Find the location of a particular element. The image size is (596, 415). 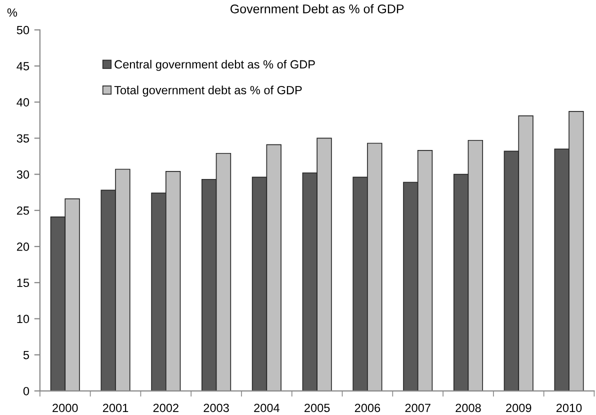

legend-label: Total government debt as % of GDP is located at coordinates (208, 91).